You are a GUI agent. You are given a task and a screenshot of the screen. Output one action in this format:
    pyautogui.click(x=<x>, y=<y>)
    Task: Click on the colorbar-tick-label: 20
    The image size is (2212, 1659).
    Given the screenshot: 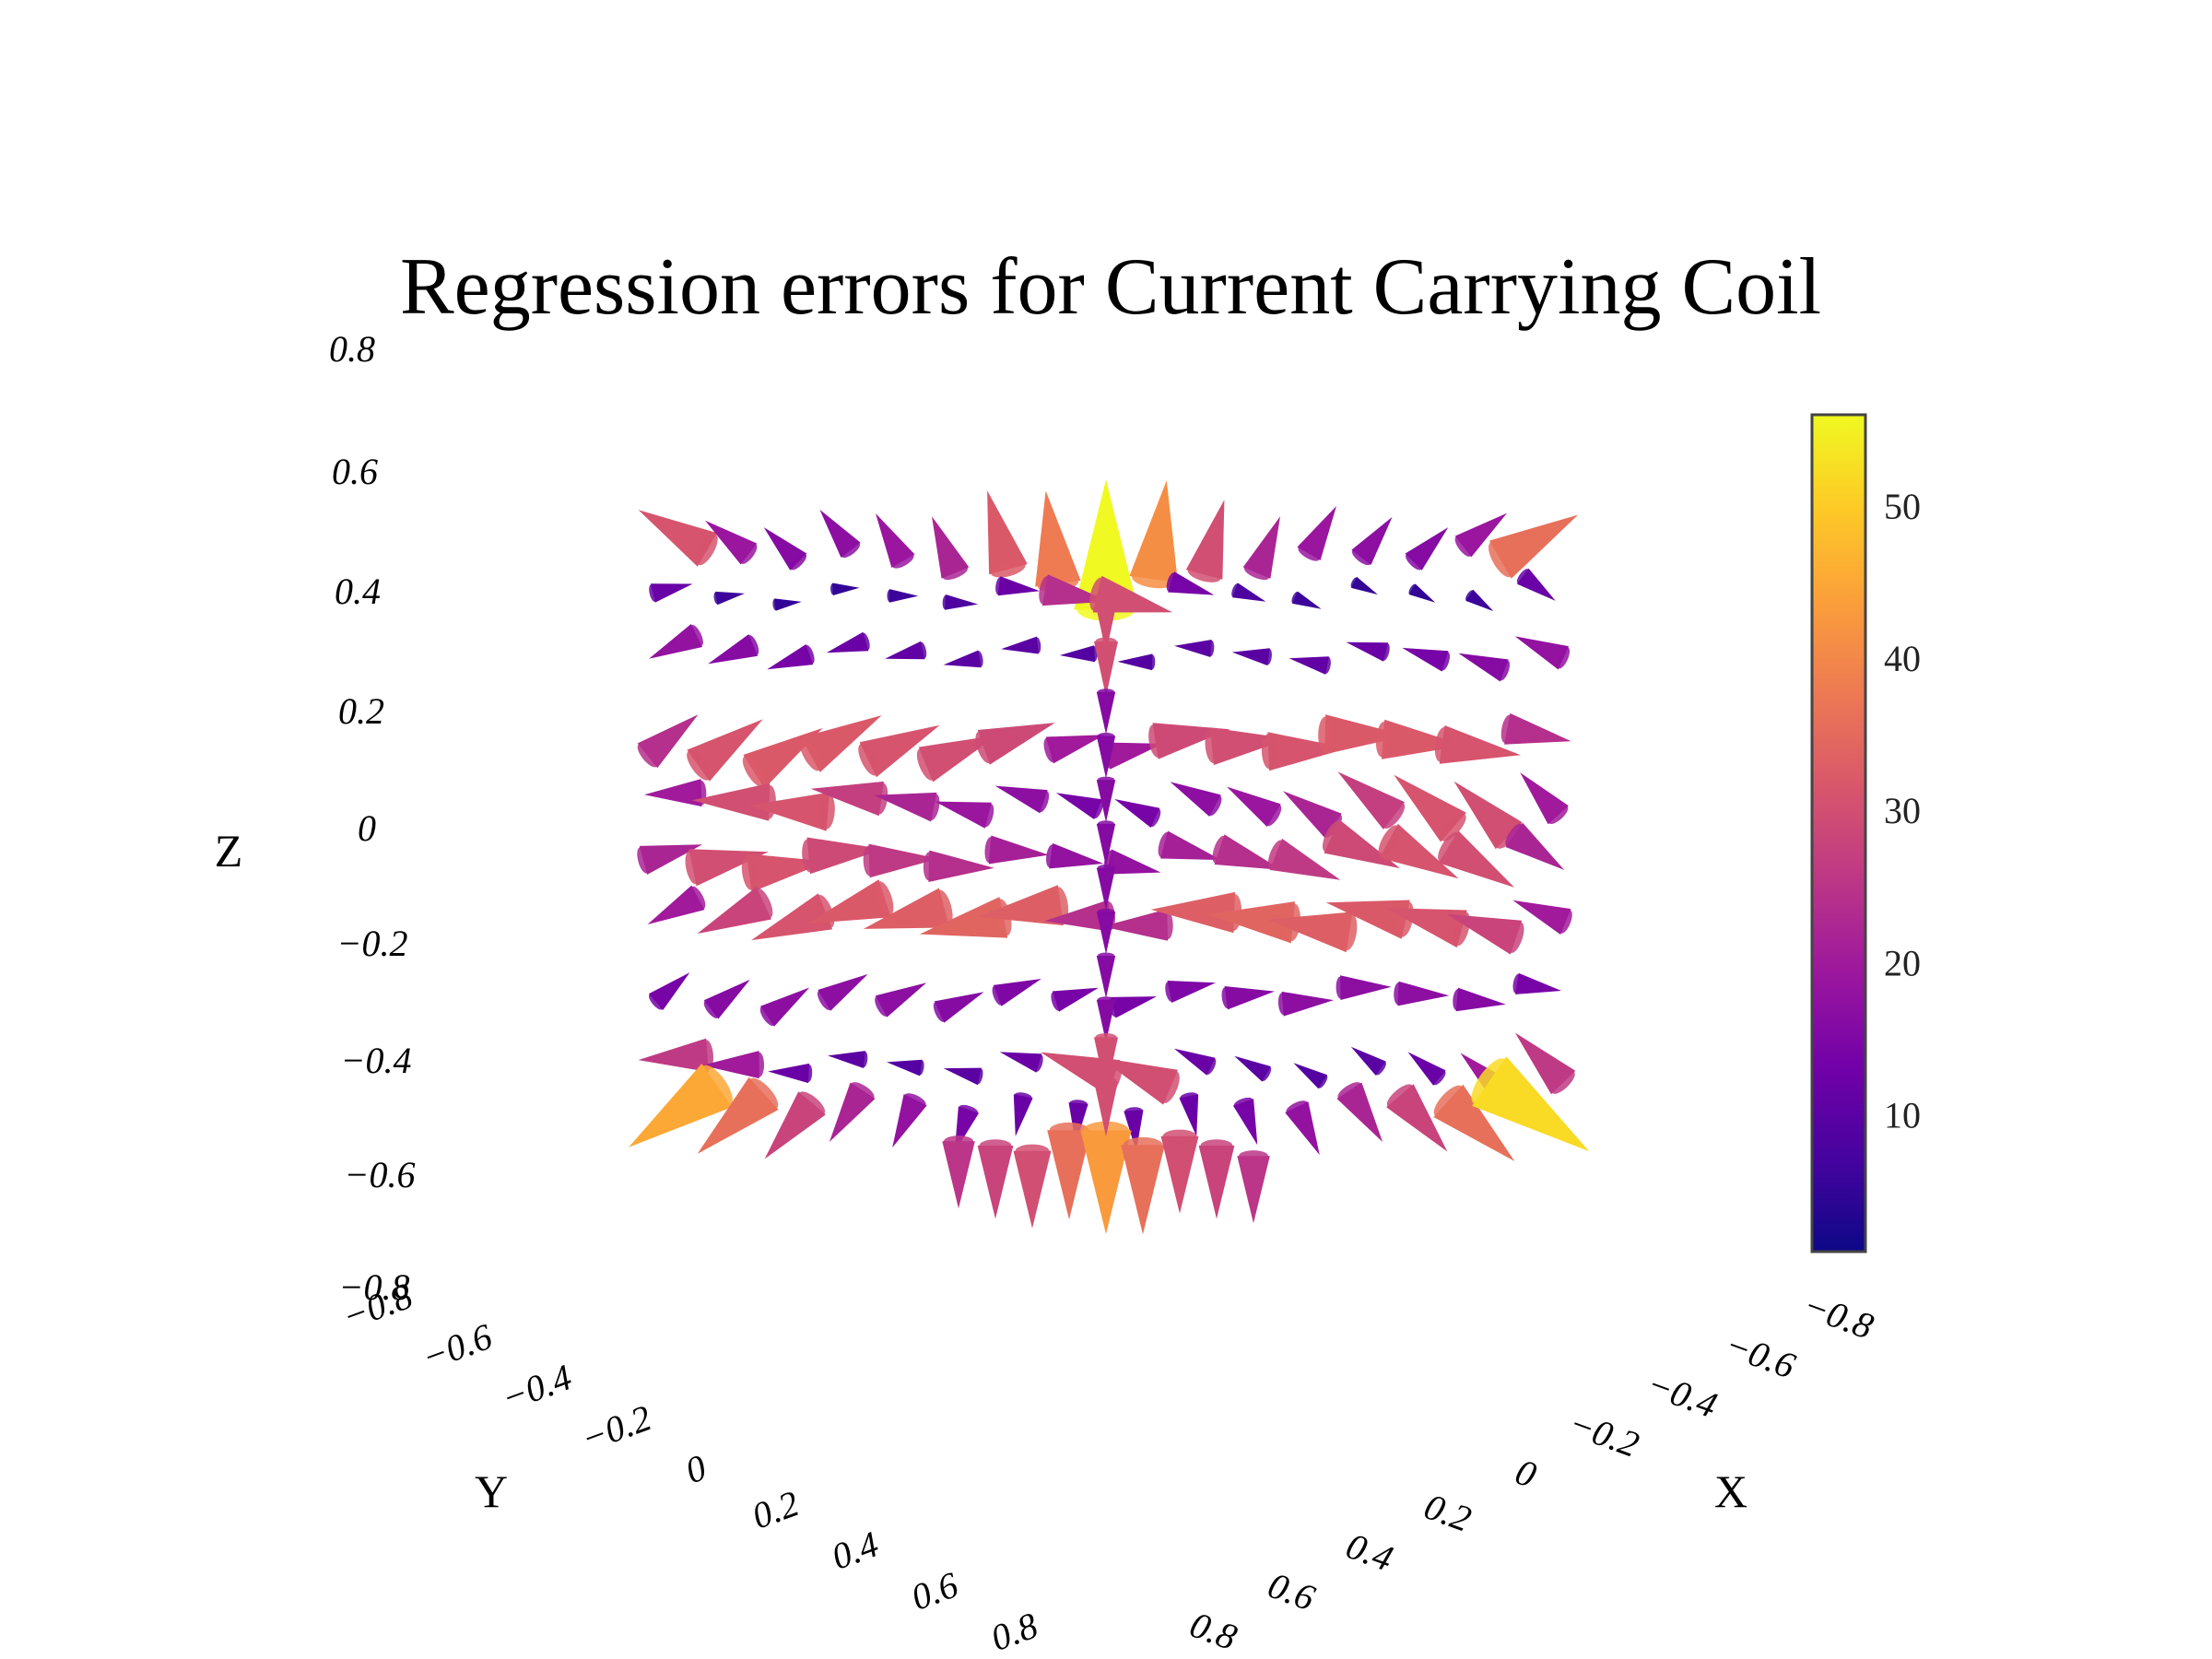 What is the action you would take?
    pyautogui.click(x=1902, y=962)
    